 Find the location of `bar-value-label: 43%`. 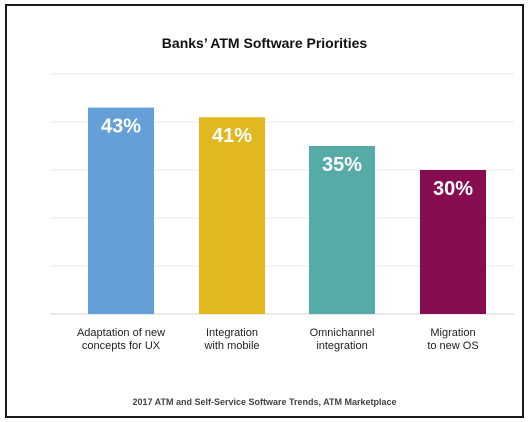

bar-value-label: 43% is located at coordinates (121, 127).